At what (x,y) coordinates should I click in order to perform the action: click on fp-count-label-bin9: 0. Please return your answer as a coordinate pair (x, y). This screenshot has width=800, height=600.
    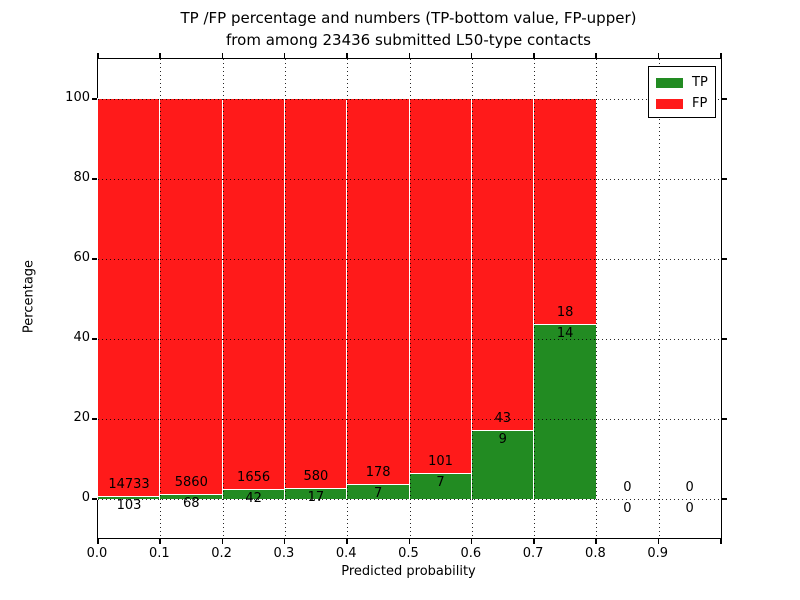
    Looking at the image, I should click on (689, 487).